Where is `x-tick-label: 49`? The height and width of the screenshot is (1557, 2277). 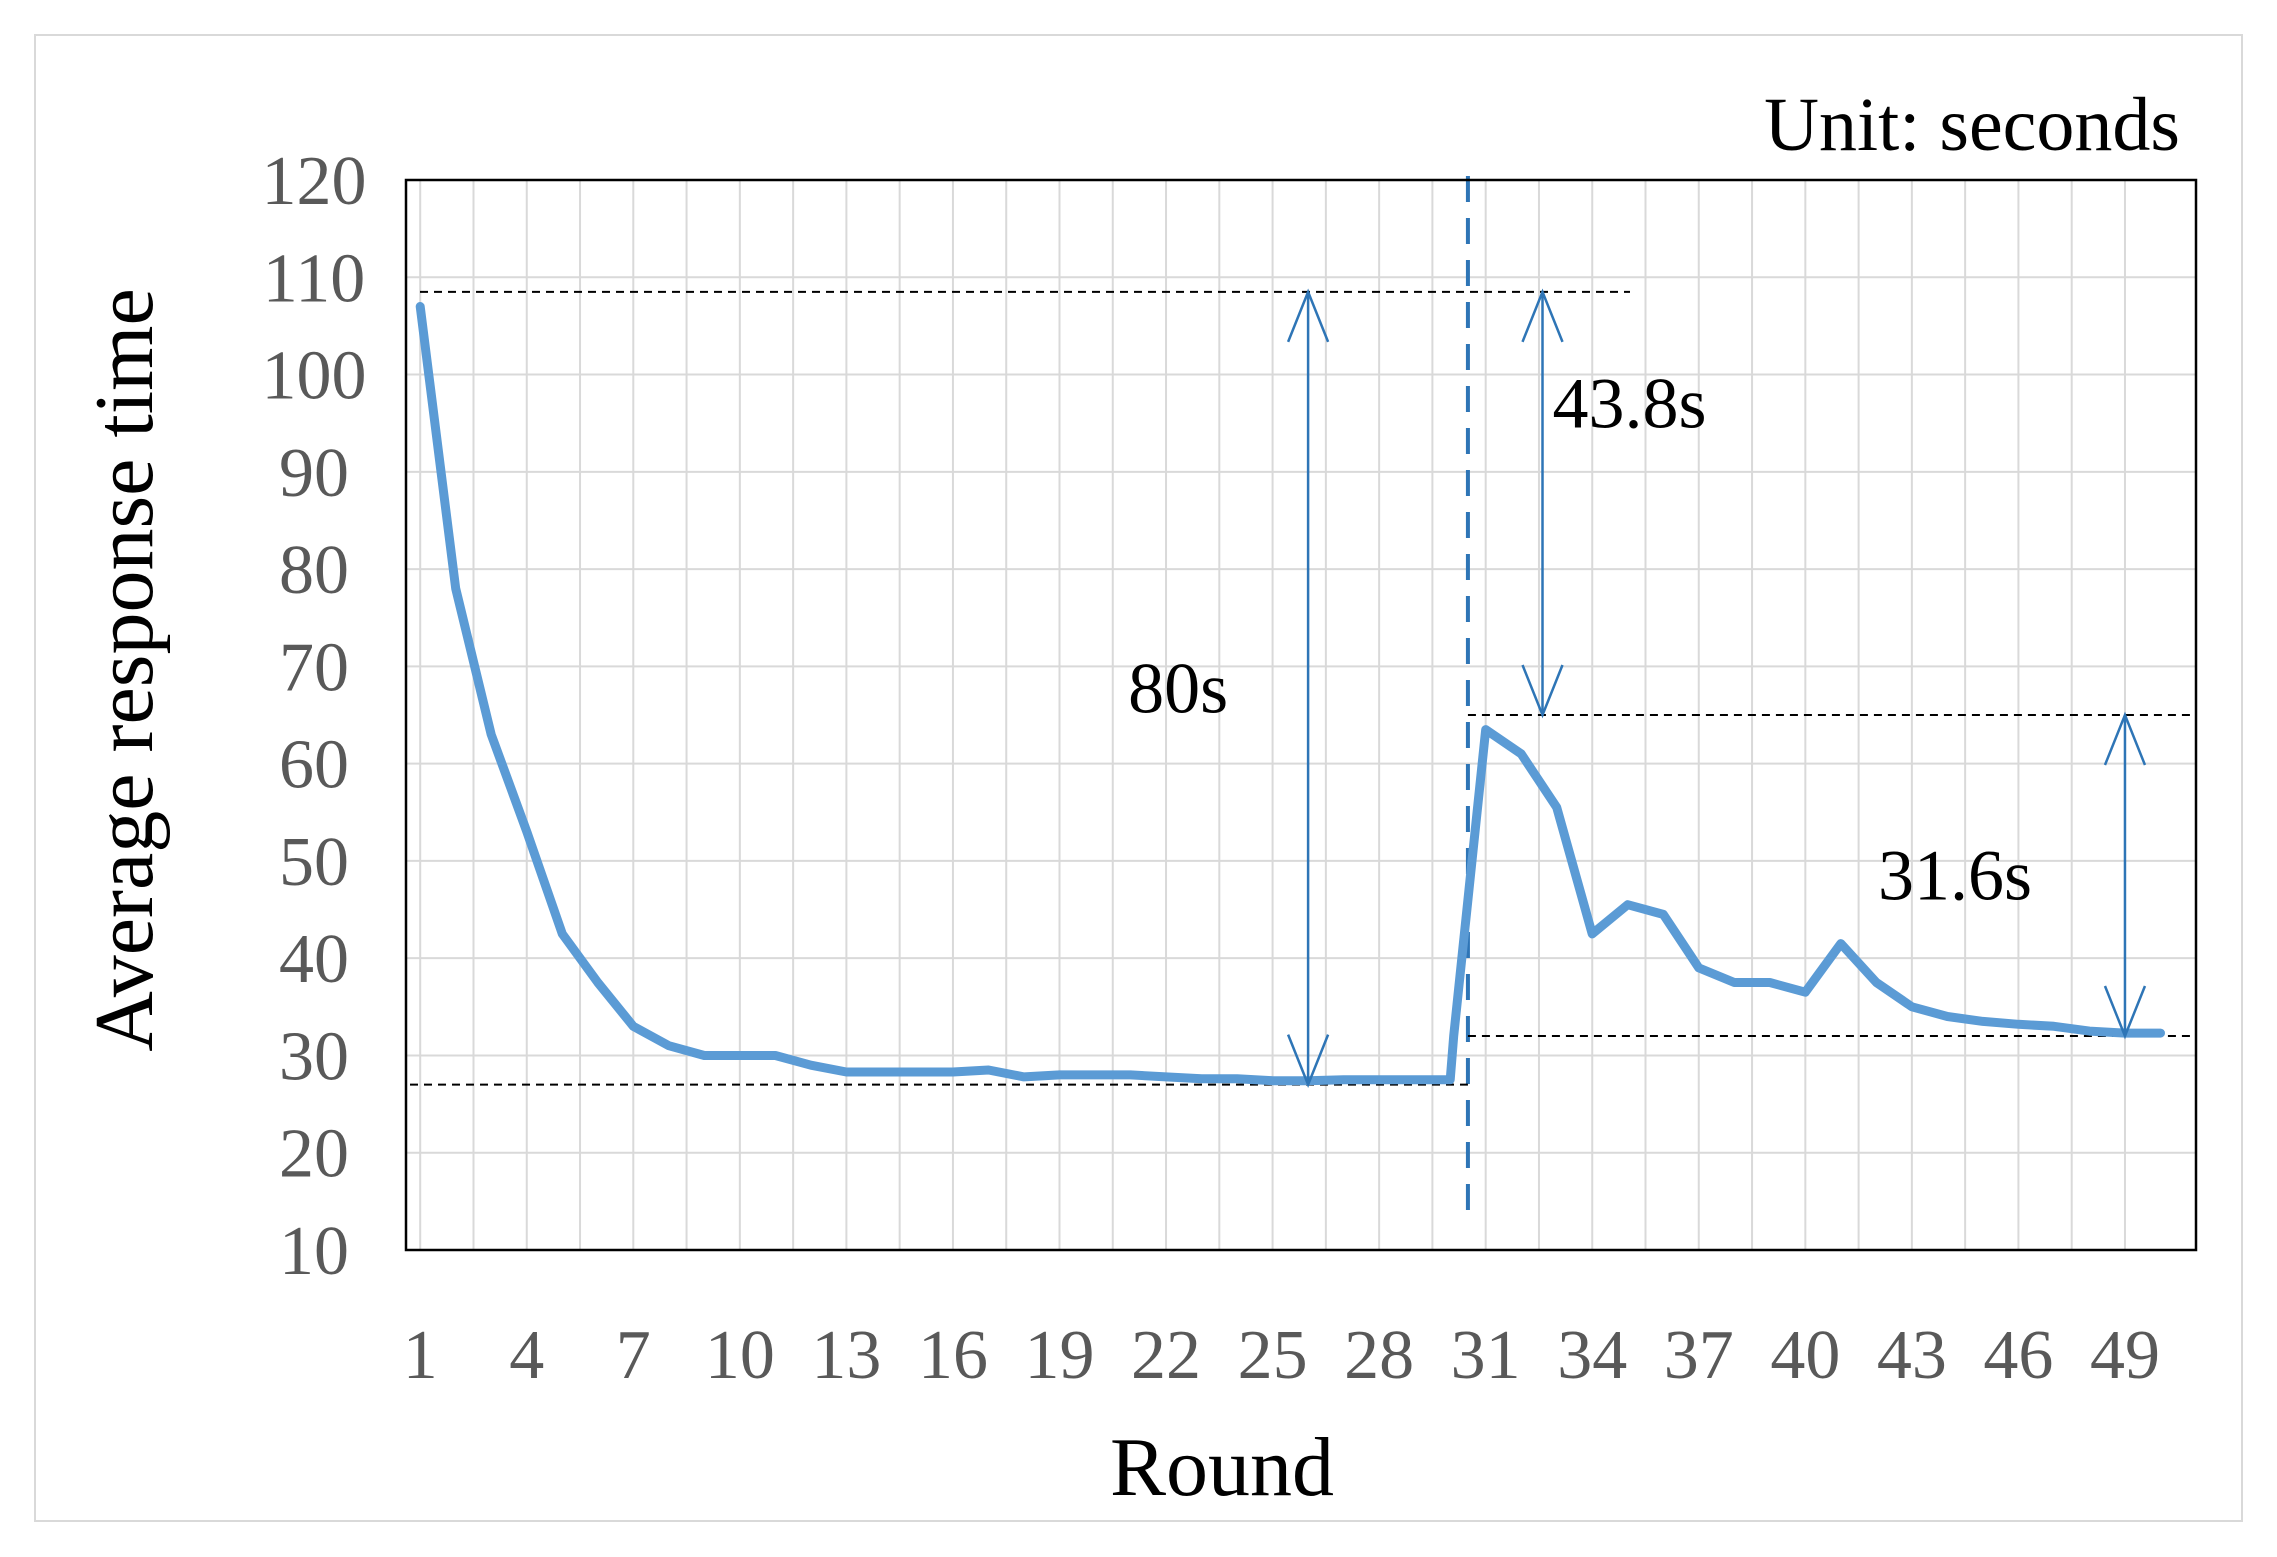
x-tick-label: 49 is located at coordinates (2125, 1355).